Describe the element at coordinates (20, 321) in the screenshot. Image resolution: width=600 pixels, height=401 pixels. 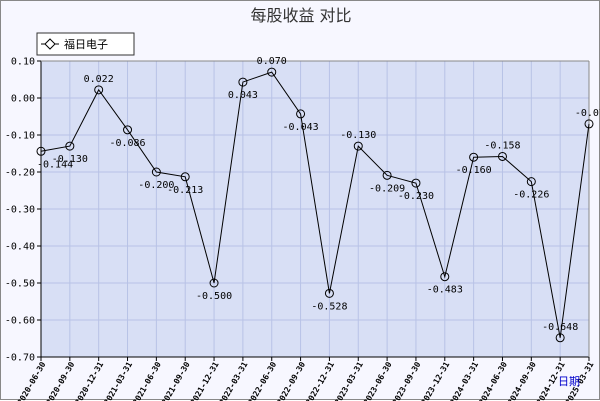
I see `y-tick-label: -0.60` at that location.